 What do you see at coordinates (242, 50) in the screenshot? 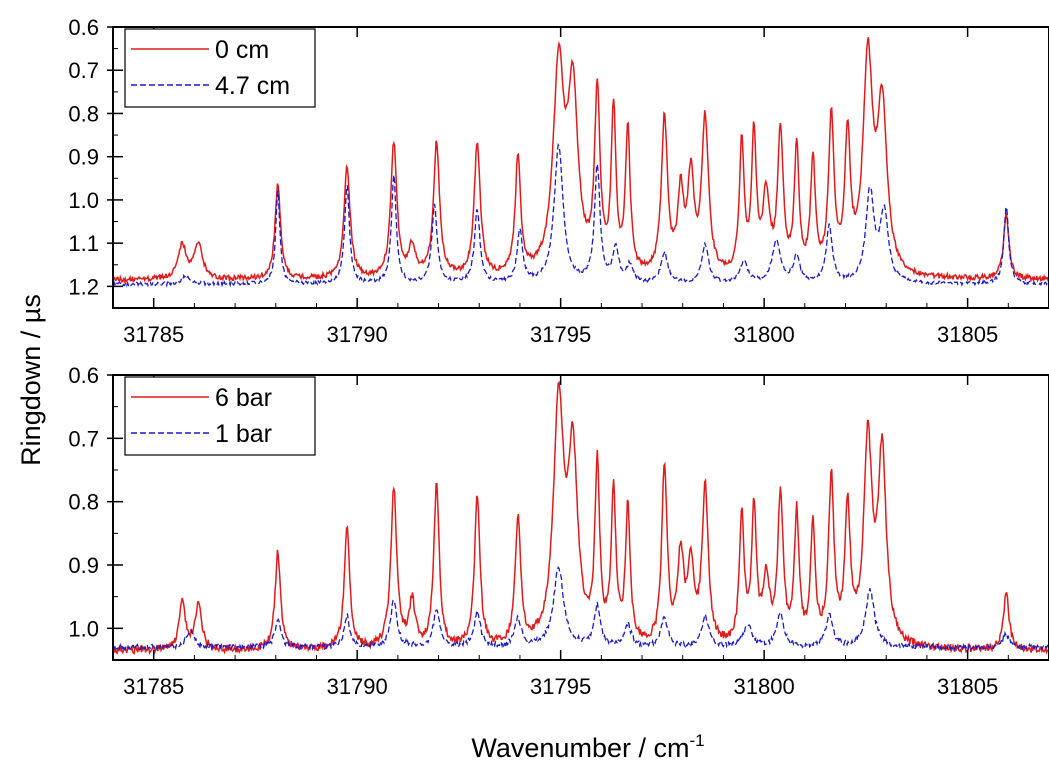
I see `legend-label: 0 cm` at bounding box center [242, 50].